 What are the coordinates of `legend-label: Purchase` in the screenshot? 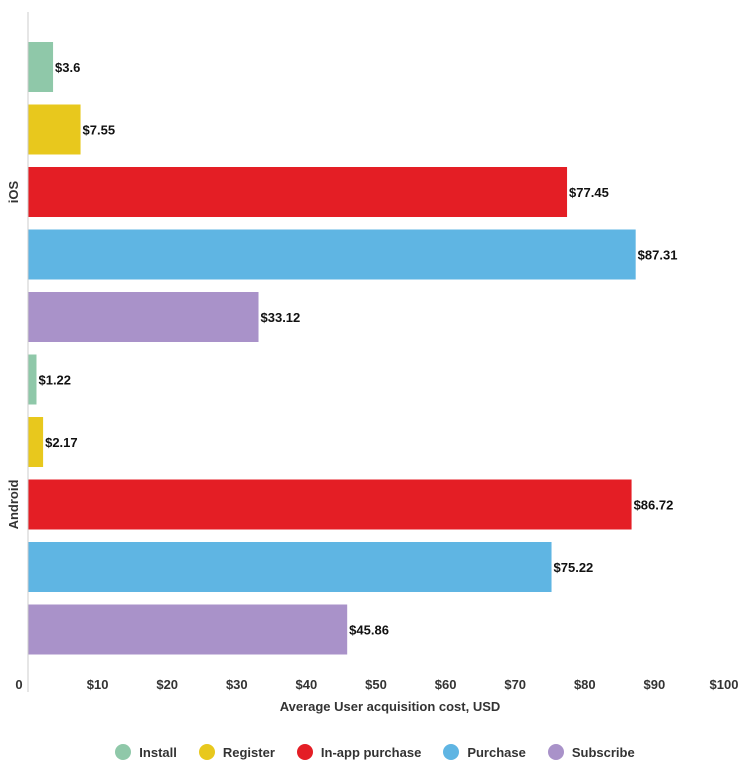 It's located at (496, 752).